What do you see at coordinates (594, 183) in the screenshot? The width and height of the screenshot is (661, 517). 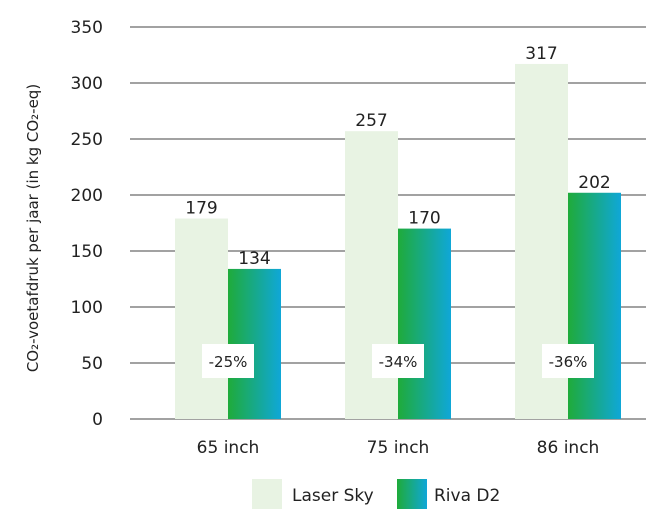 I see `bar-value-label: 202` at bounding box center [594, 183].